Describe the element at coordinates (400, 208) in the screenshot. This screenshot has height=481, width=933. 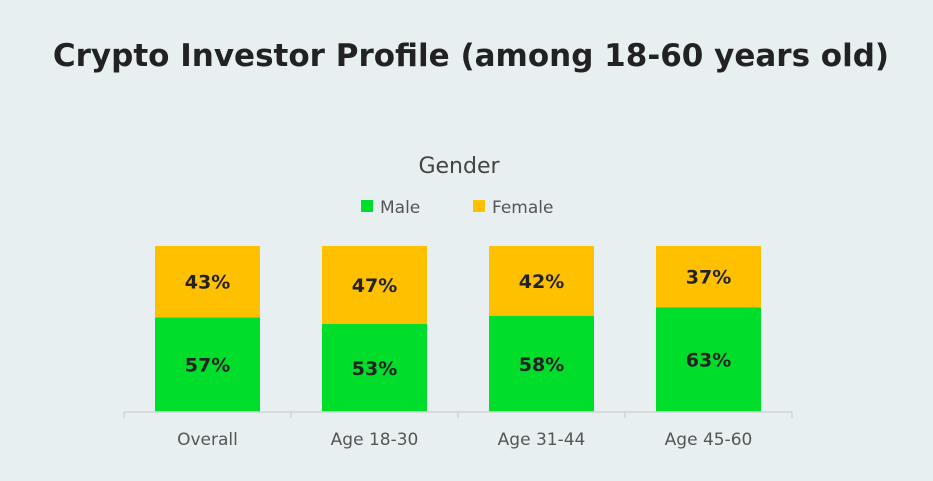
I see `legend-label-male: Male` at that location.